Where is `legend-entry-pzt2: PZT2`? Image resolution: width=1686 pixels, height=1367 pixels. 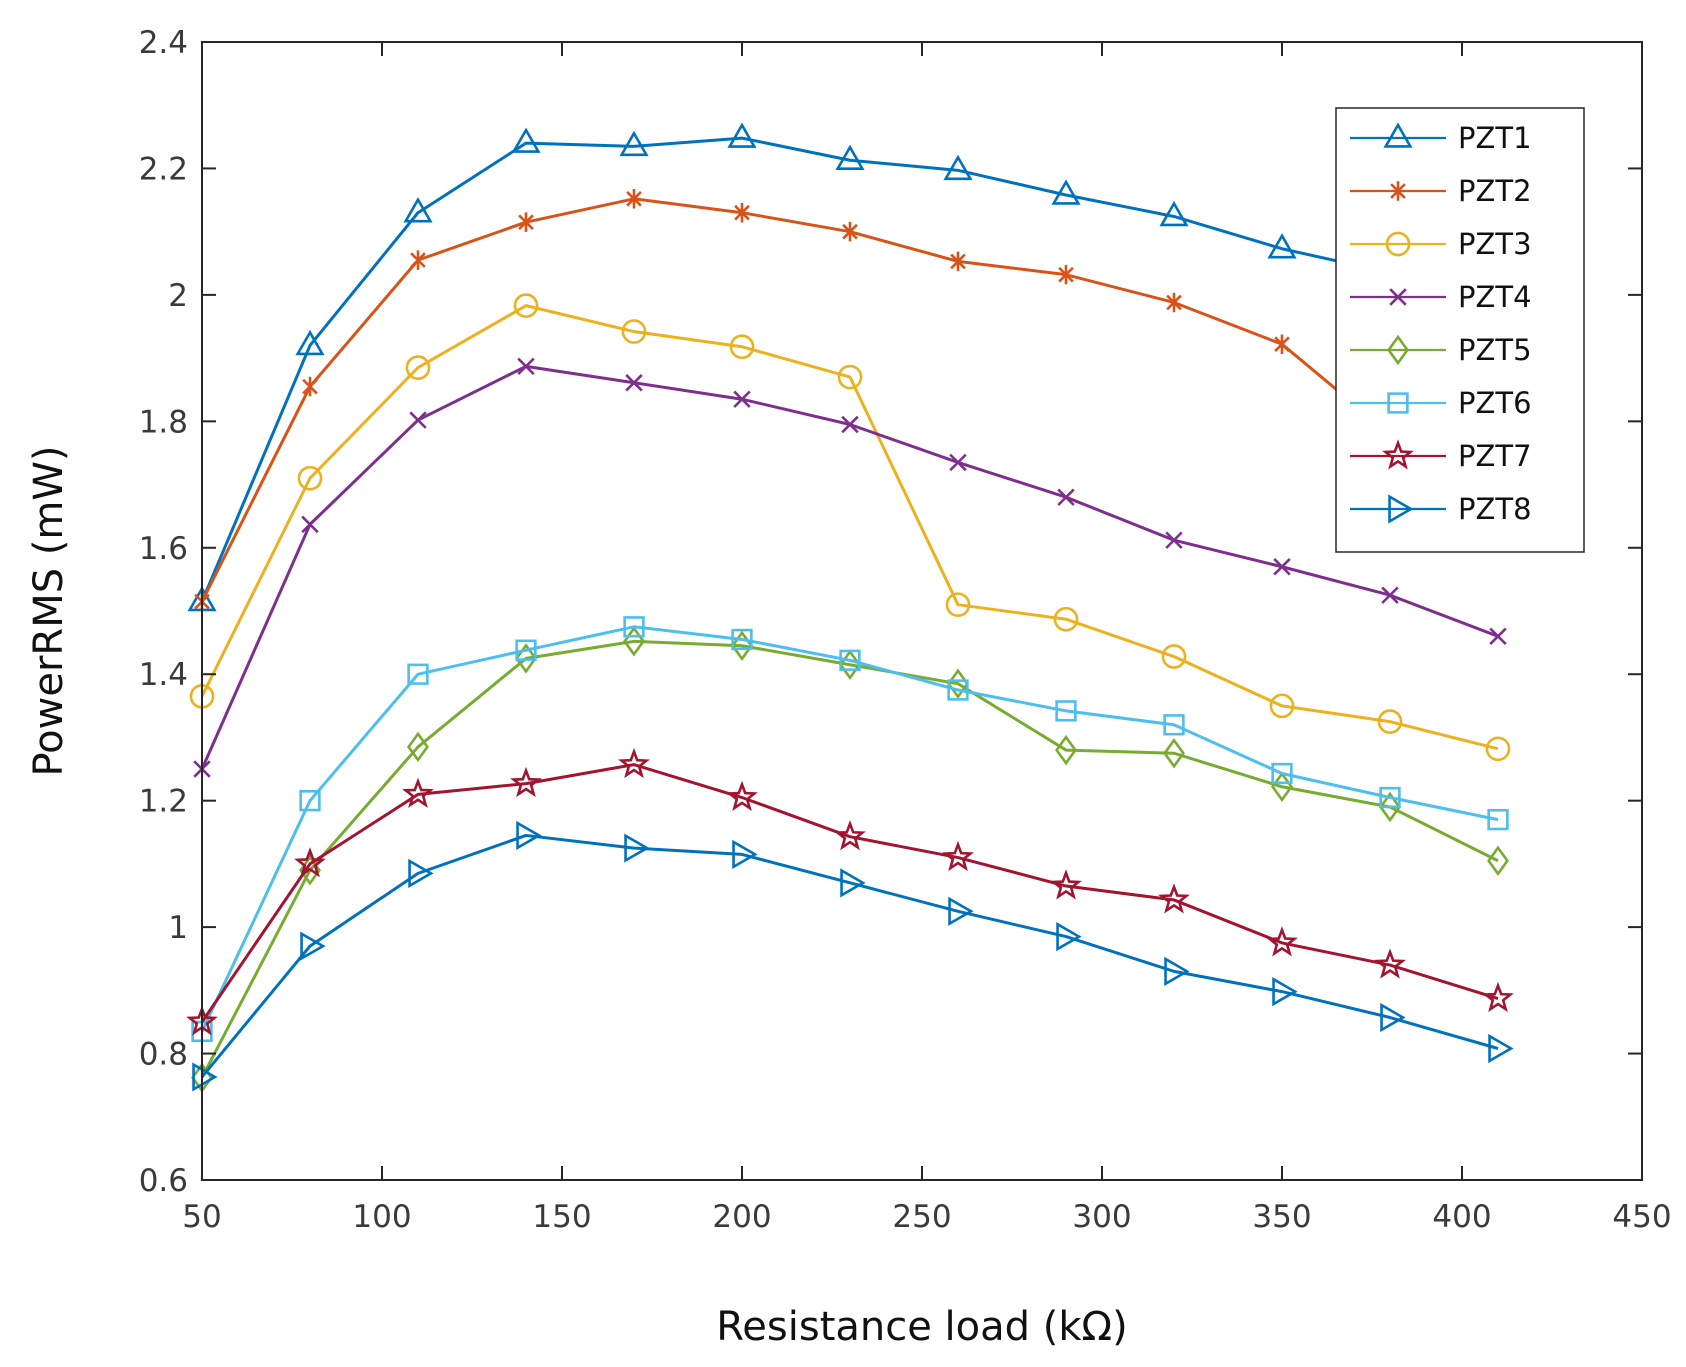
legend-entry-pzt2: PZT2 is located at coordinates (1441, 191).